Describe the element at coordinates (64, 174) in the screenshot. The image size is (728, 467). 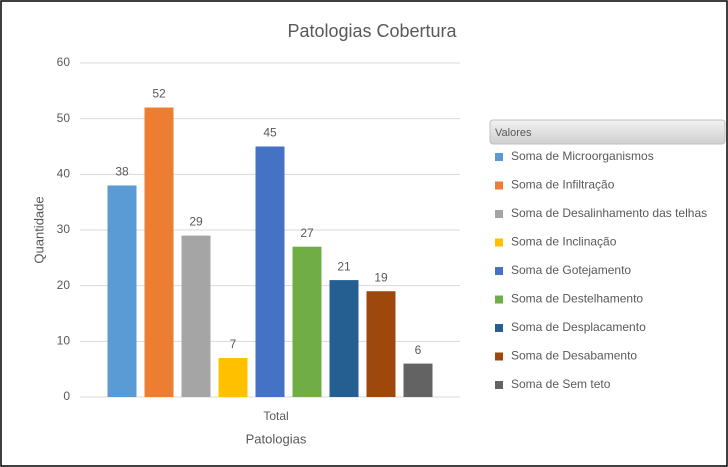
I see `y-tick-label: 40` at that location.